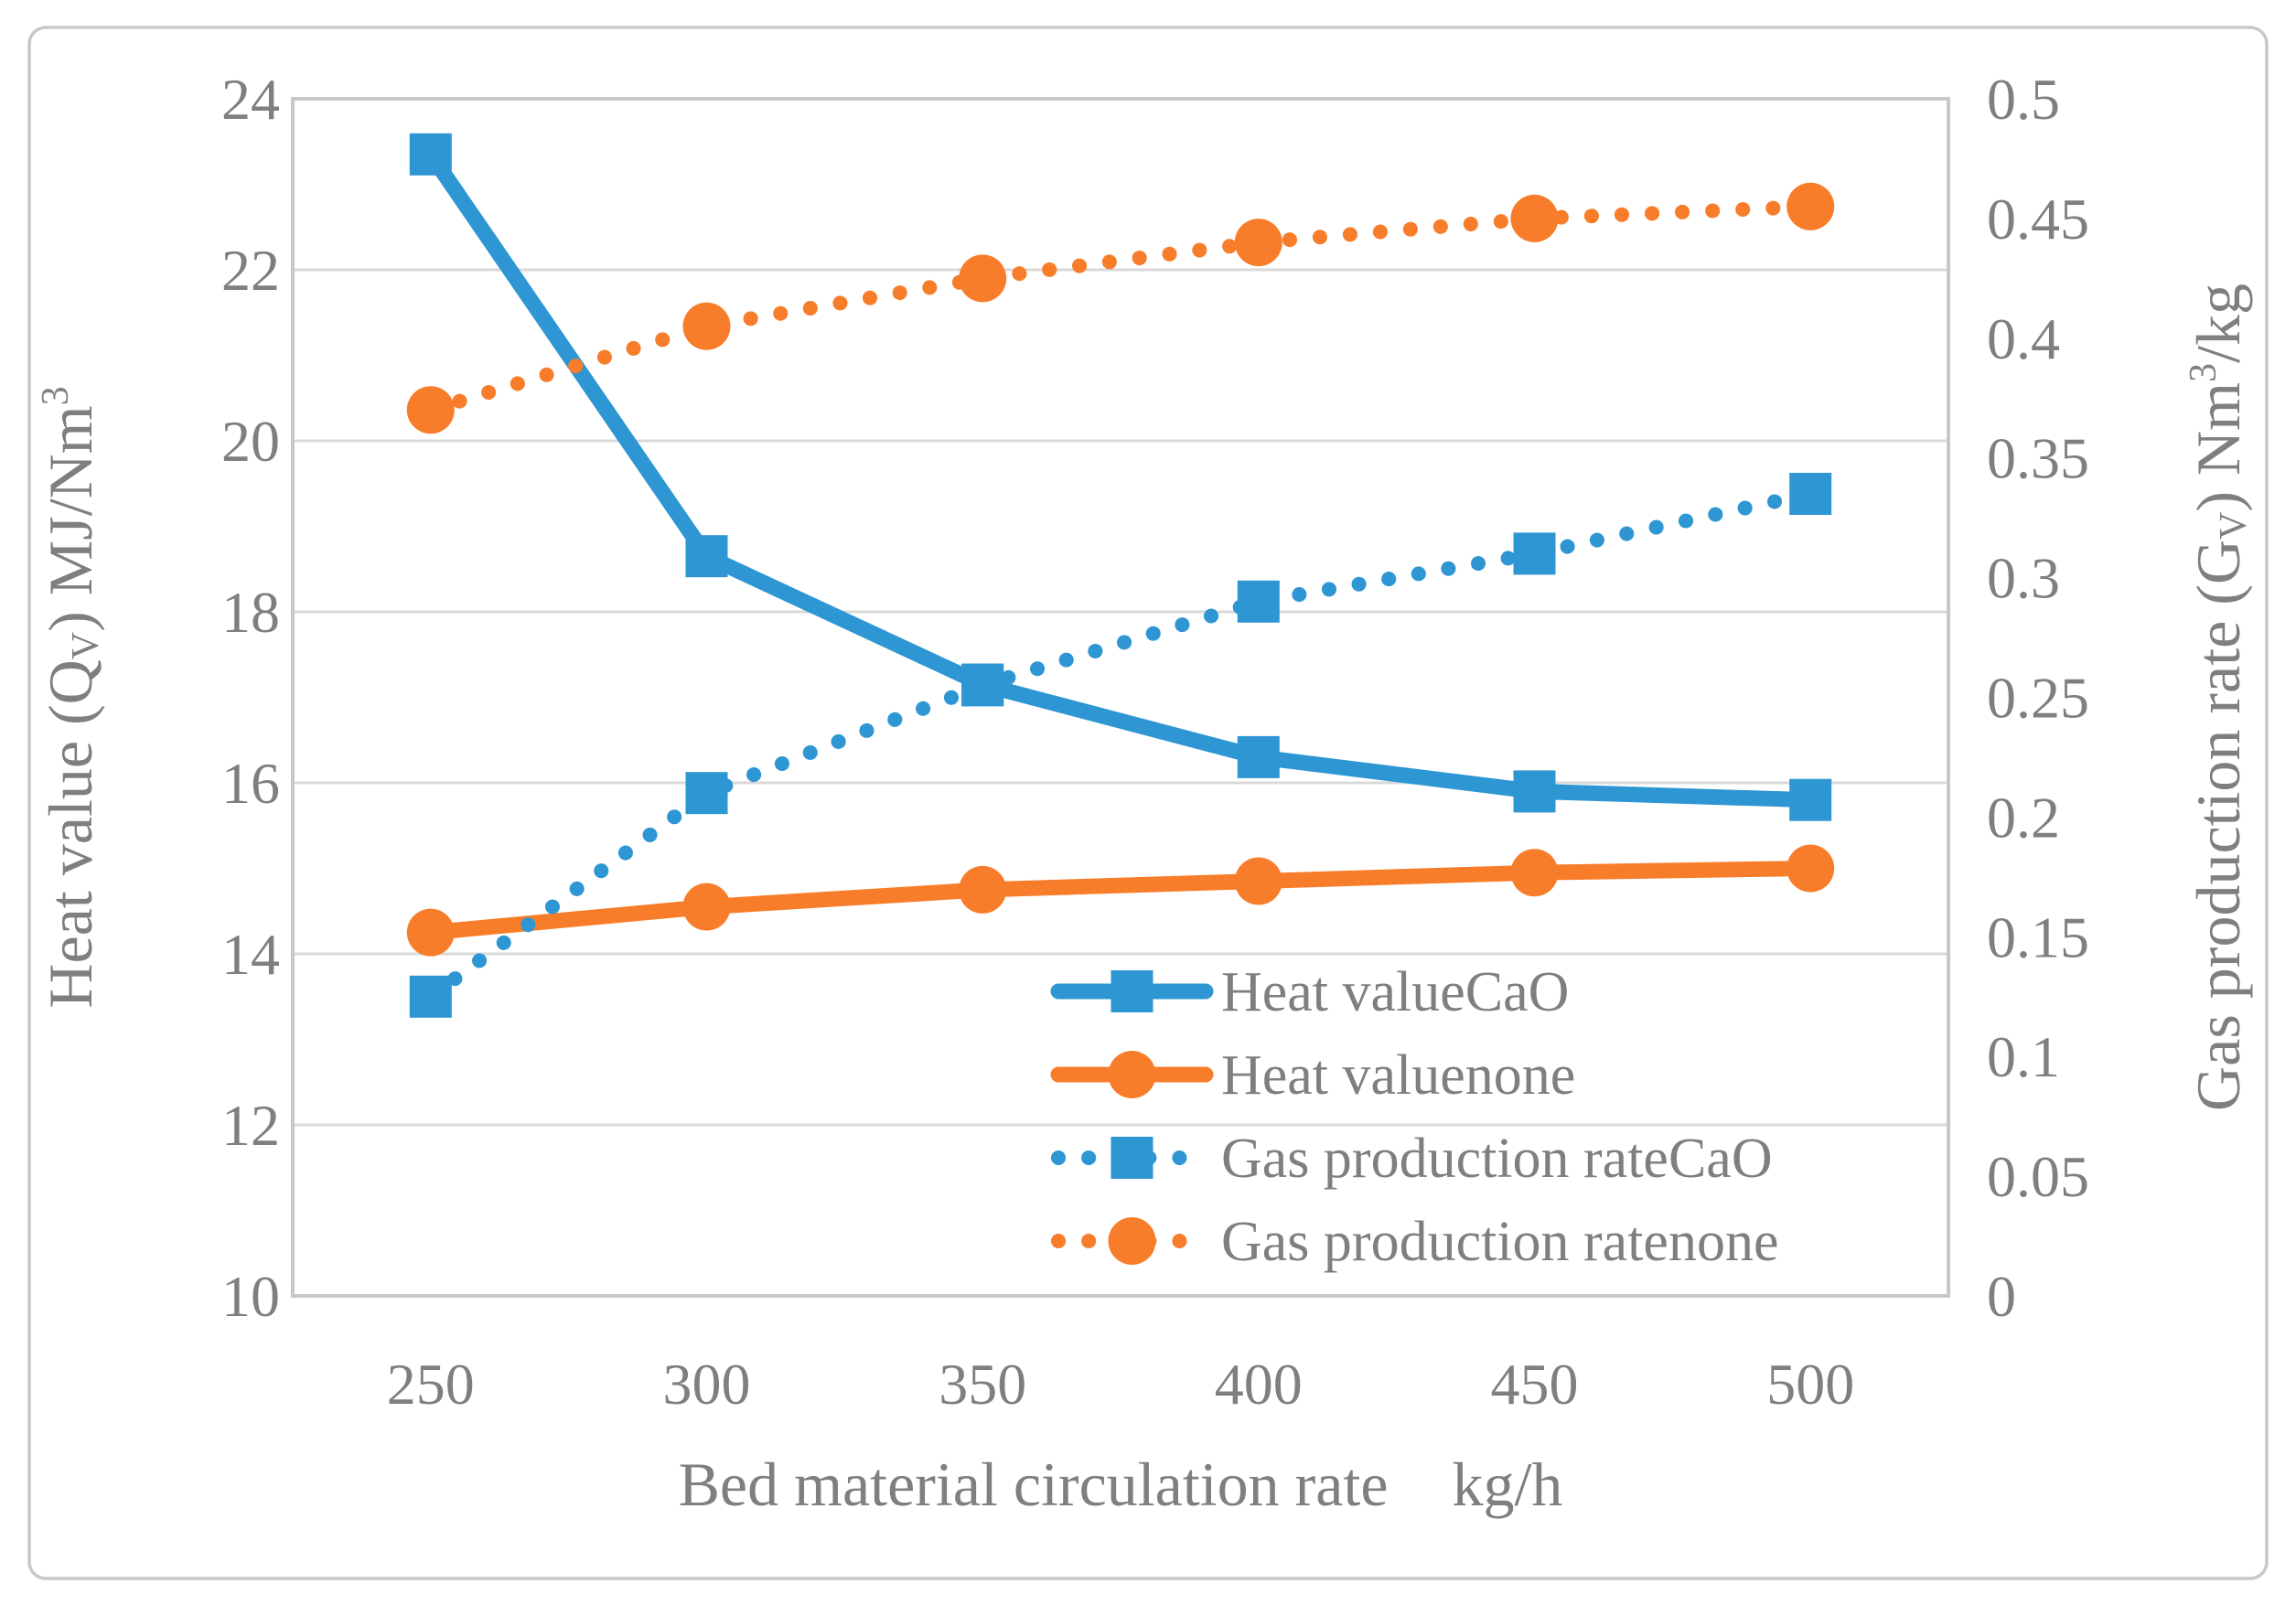  Describe the element at coordinates (2038, 458) in the screenshot. I see `y-right-tick-label: 0.35` at that location.